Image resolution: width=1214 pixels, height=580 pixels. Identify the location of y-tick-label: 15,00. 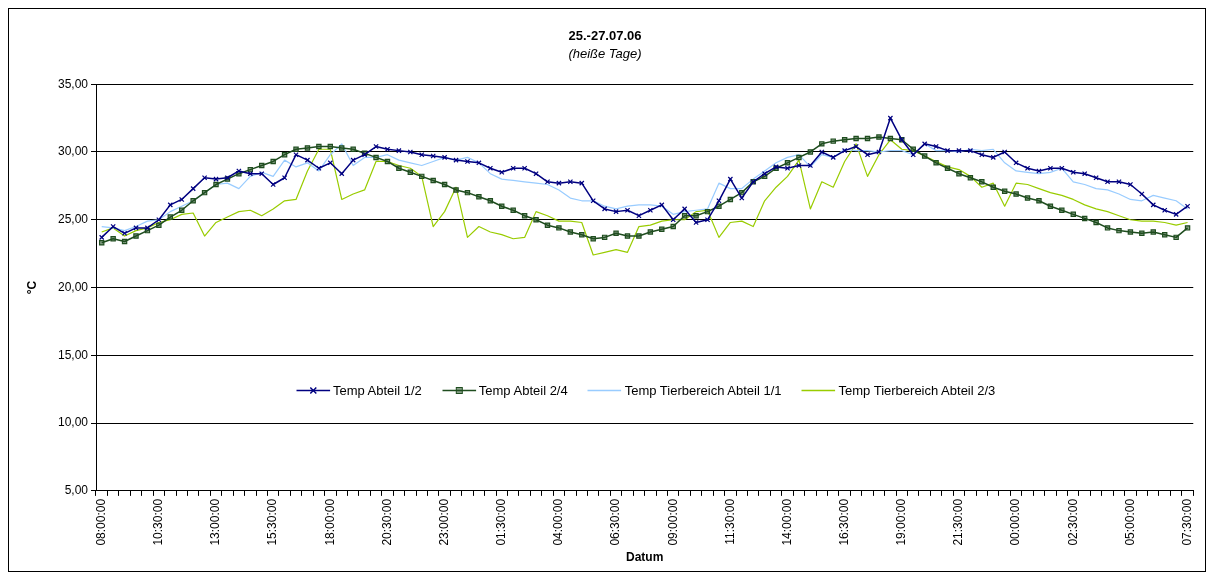
(73, 354).